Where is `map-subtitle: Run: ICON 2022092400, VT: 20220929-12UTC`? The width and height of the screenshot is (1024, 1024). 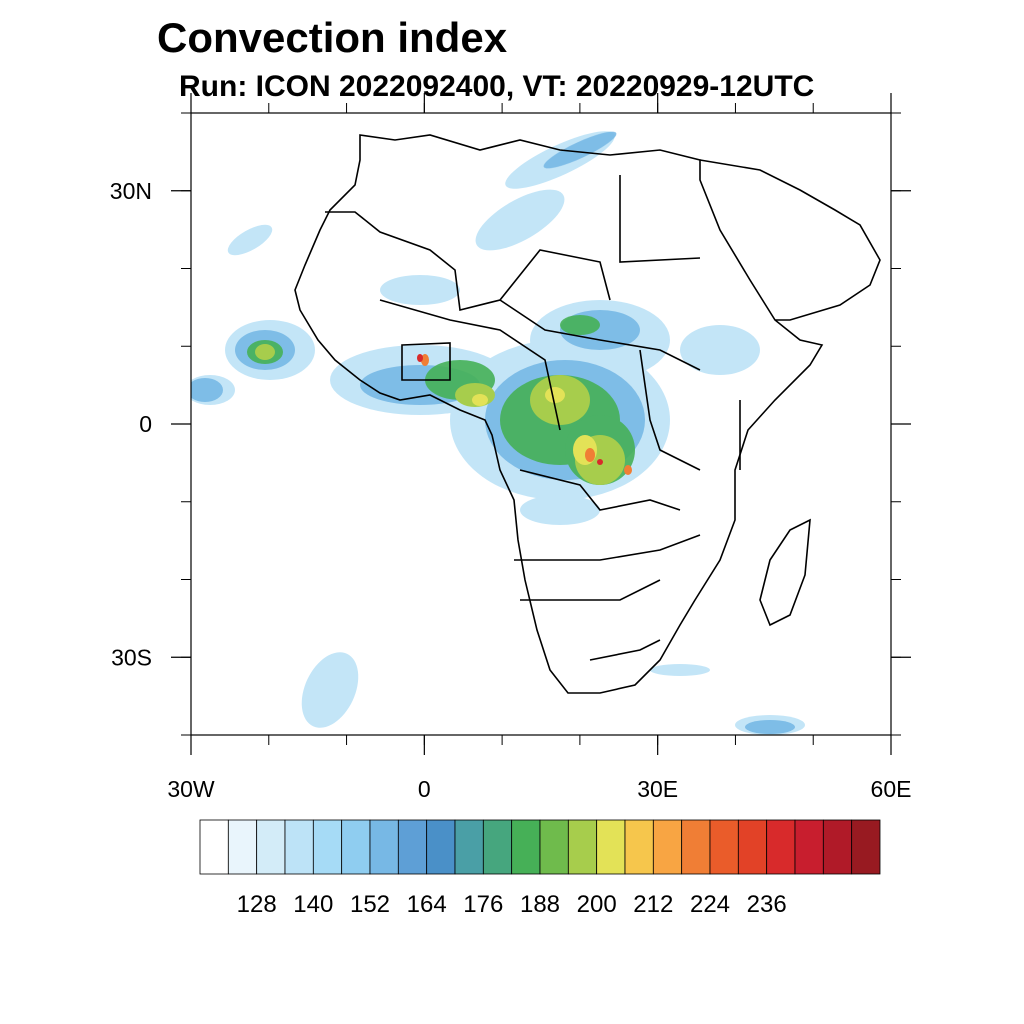
map-subtitle: Run: ICON 2022092400, VT: 20220929-12UTC is located at coordinates (497, 86).